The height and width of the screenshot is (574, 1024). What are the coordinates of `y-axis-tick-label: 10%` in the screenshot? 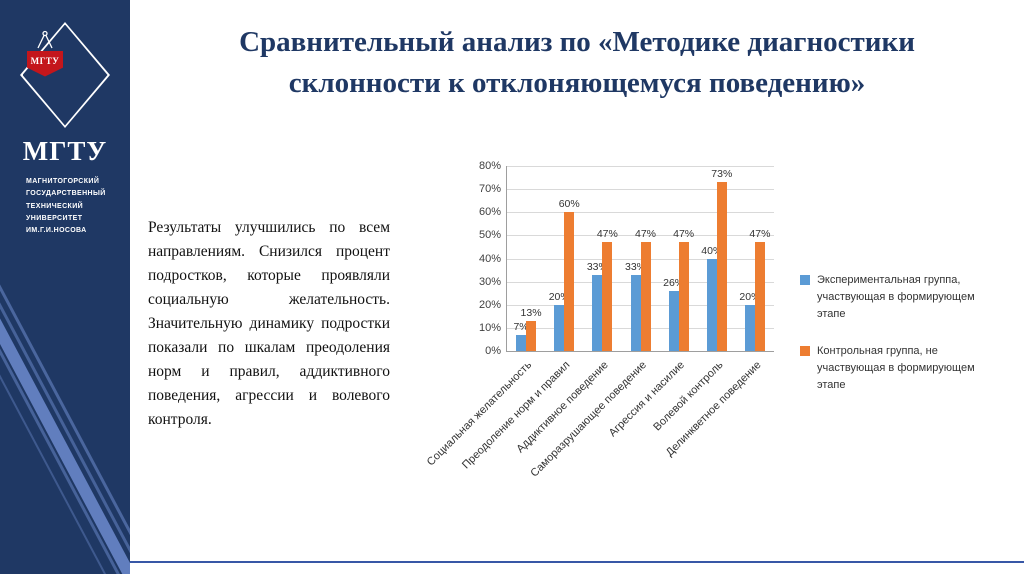 It's located at (489, 327).